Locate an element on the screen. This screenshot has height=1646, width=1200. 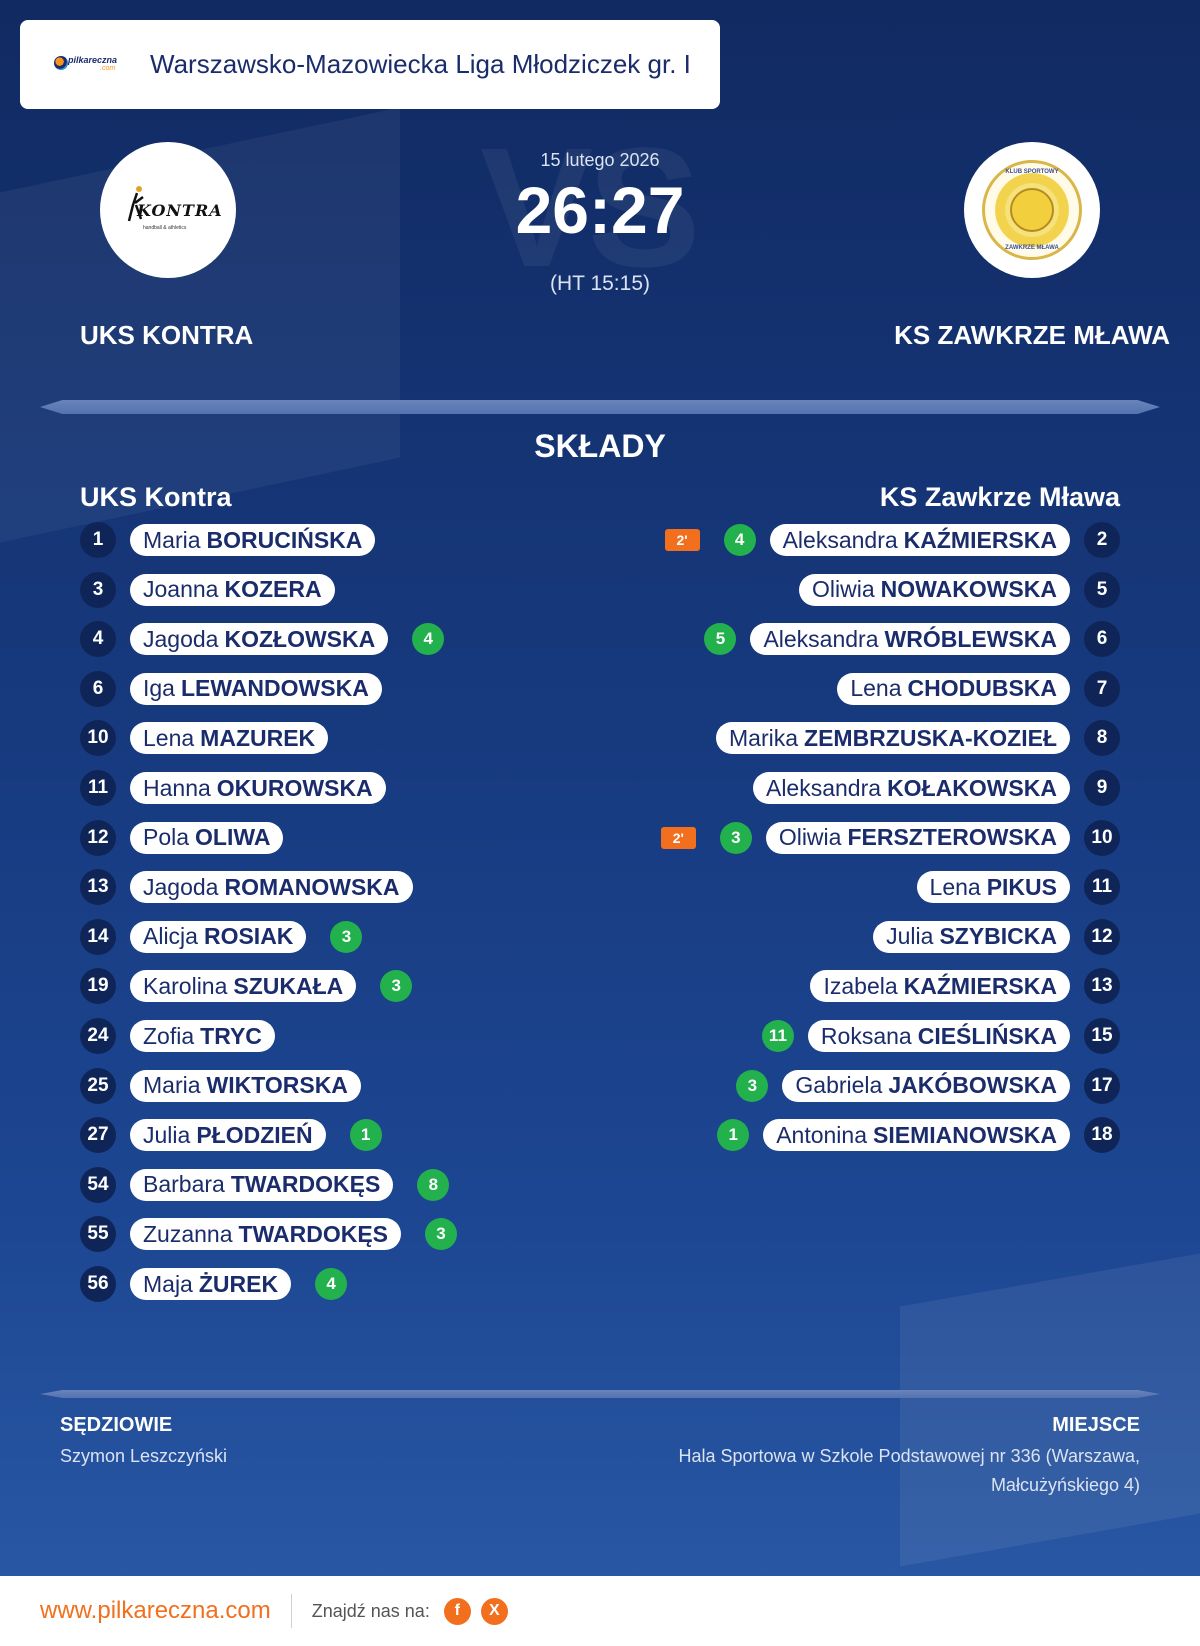
player-name: Maria BORUCIŃSKA is located at coordinates (253, 540).